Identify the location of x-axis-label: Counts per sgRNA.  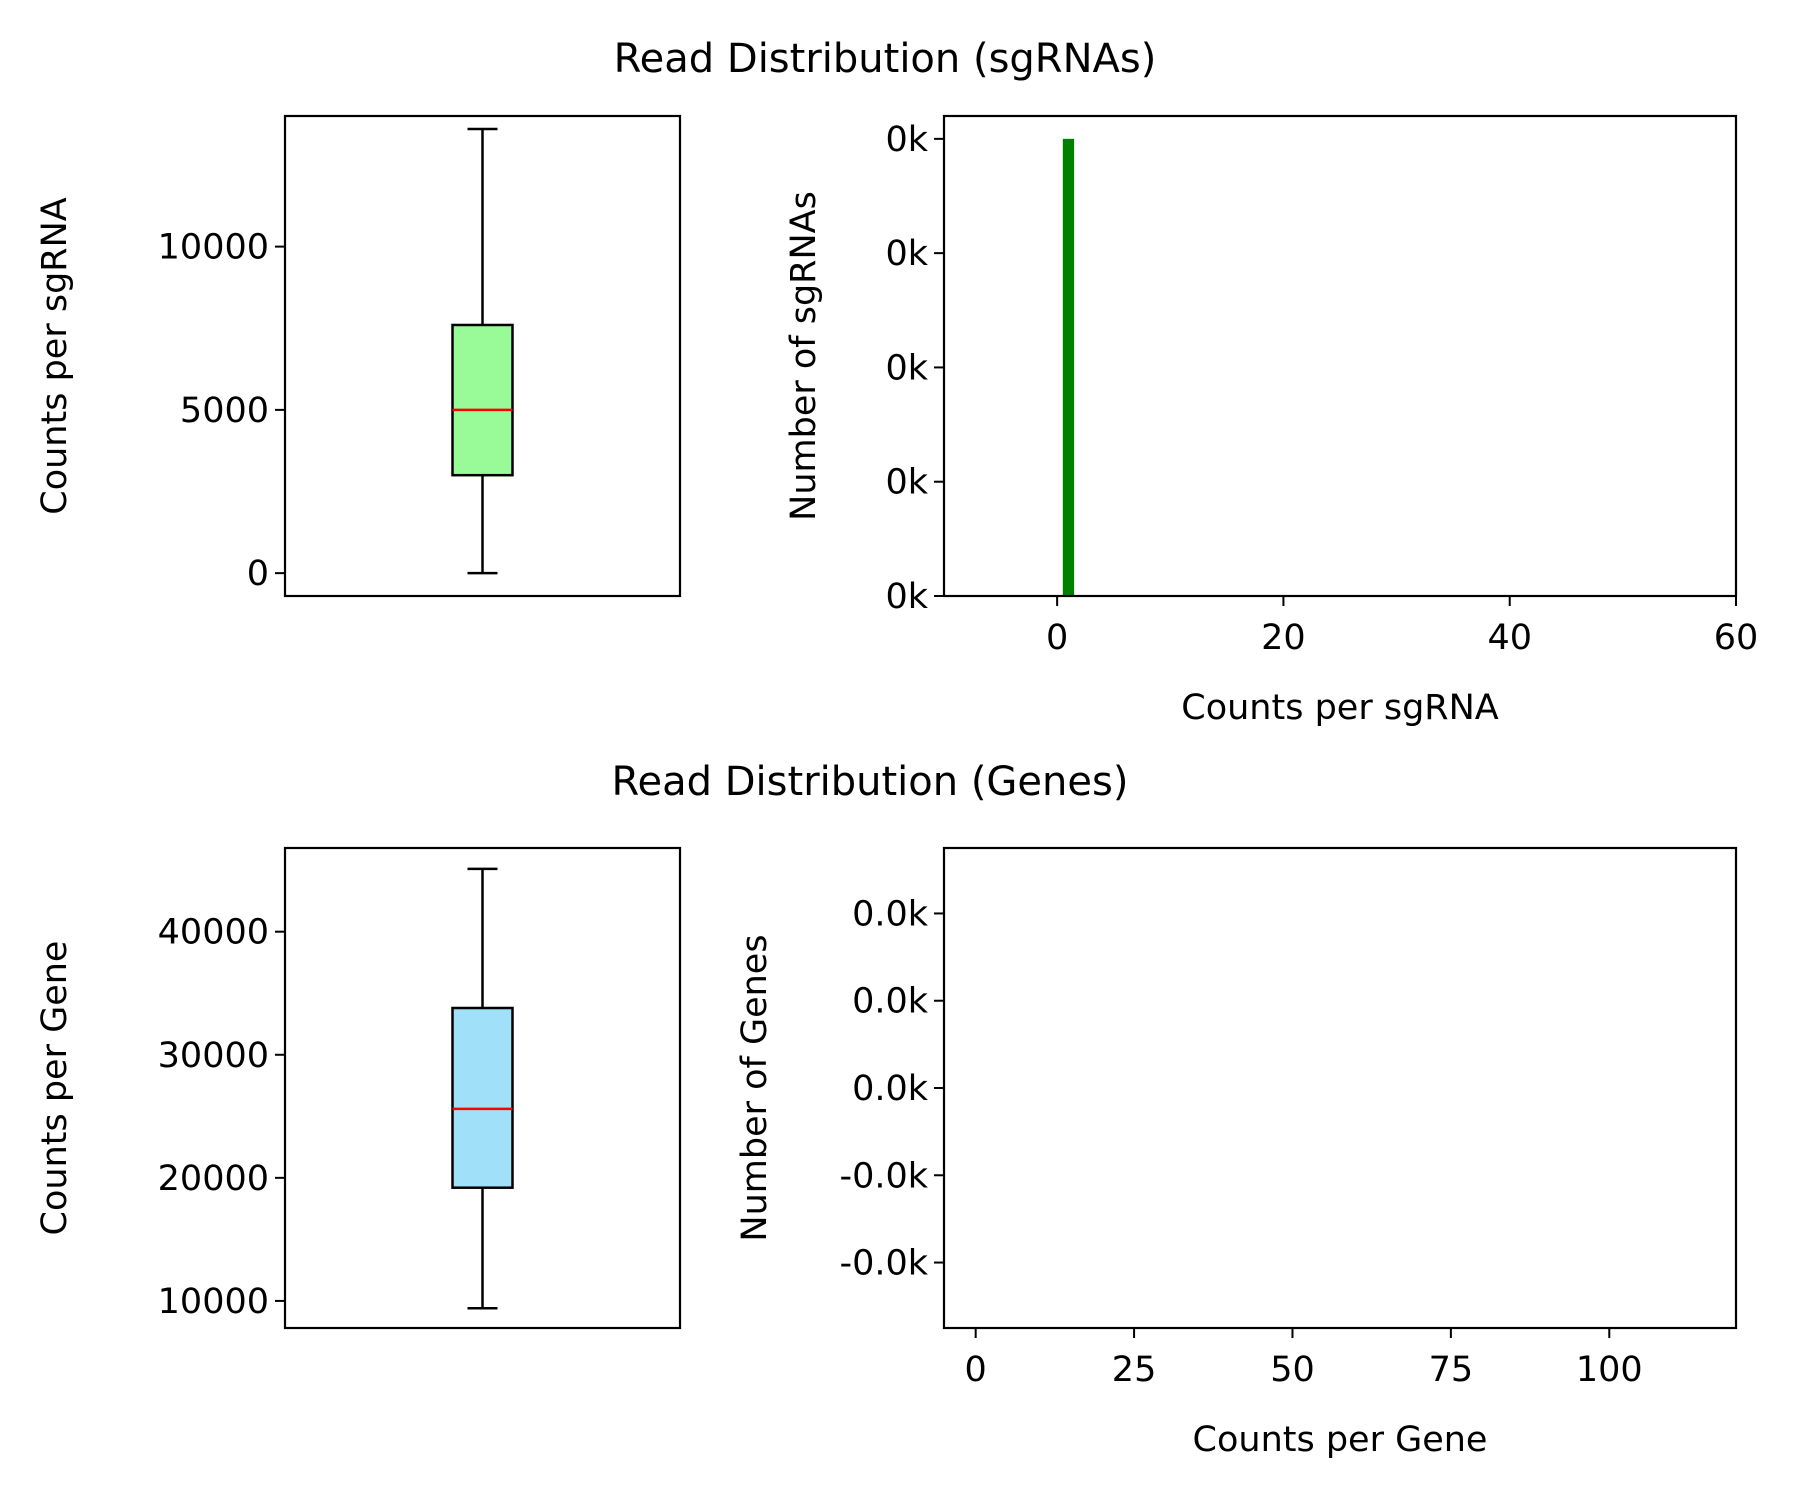
(1340, 708).